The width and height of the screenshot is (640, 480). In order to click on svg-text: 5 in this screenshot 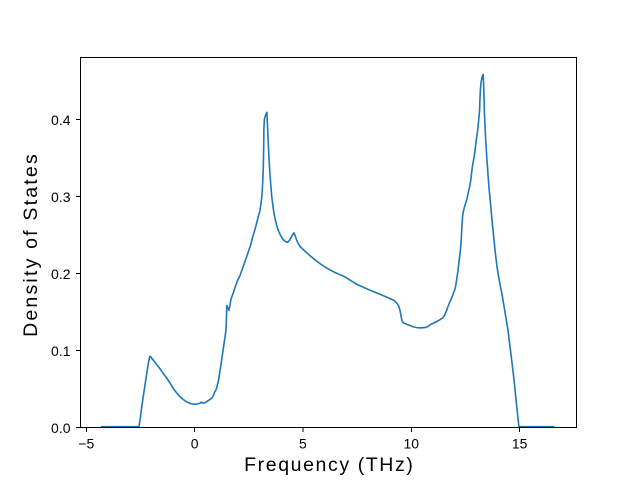, I will do `click(303, 443)`.